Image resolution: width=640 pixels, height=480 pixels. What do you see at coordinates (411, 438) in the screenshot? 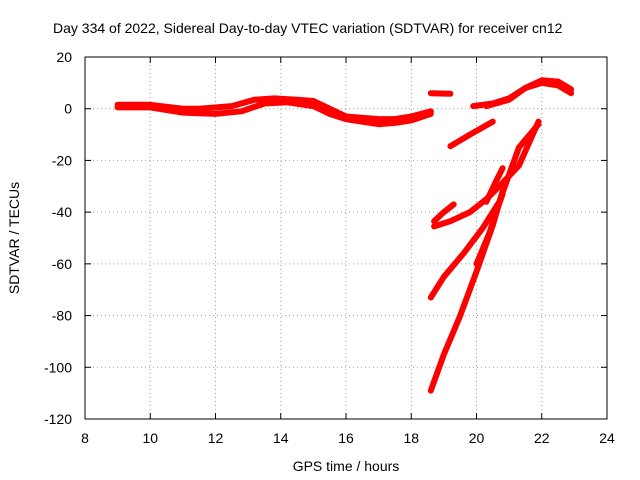
I see `x-tick-label: 18` at bounding box center [411, 438].